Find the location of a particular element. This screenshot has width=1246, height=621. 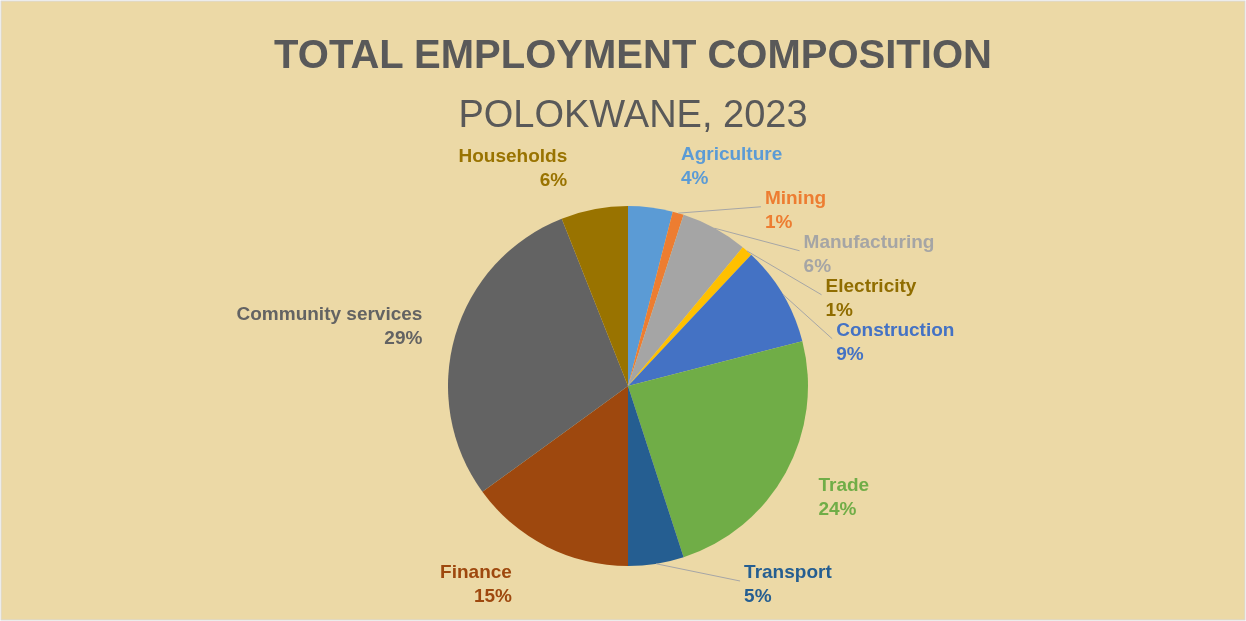

data-label: 29% is located at coordinates (403, 338).